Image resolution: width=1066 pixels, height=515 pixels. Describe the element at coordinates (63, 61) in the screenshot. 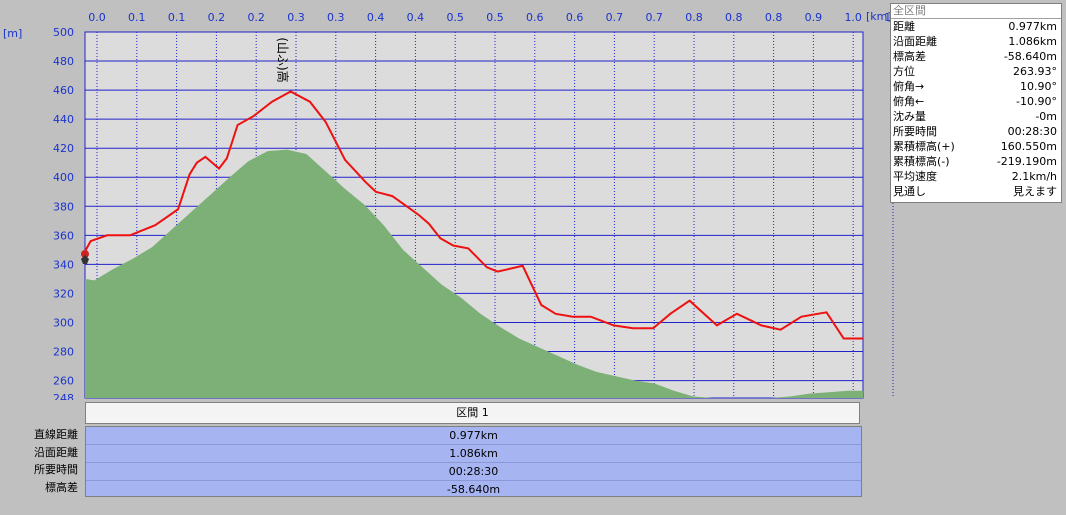

I see `y-tick-label: 480` at that location.